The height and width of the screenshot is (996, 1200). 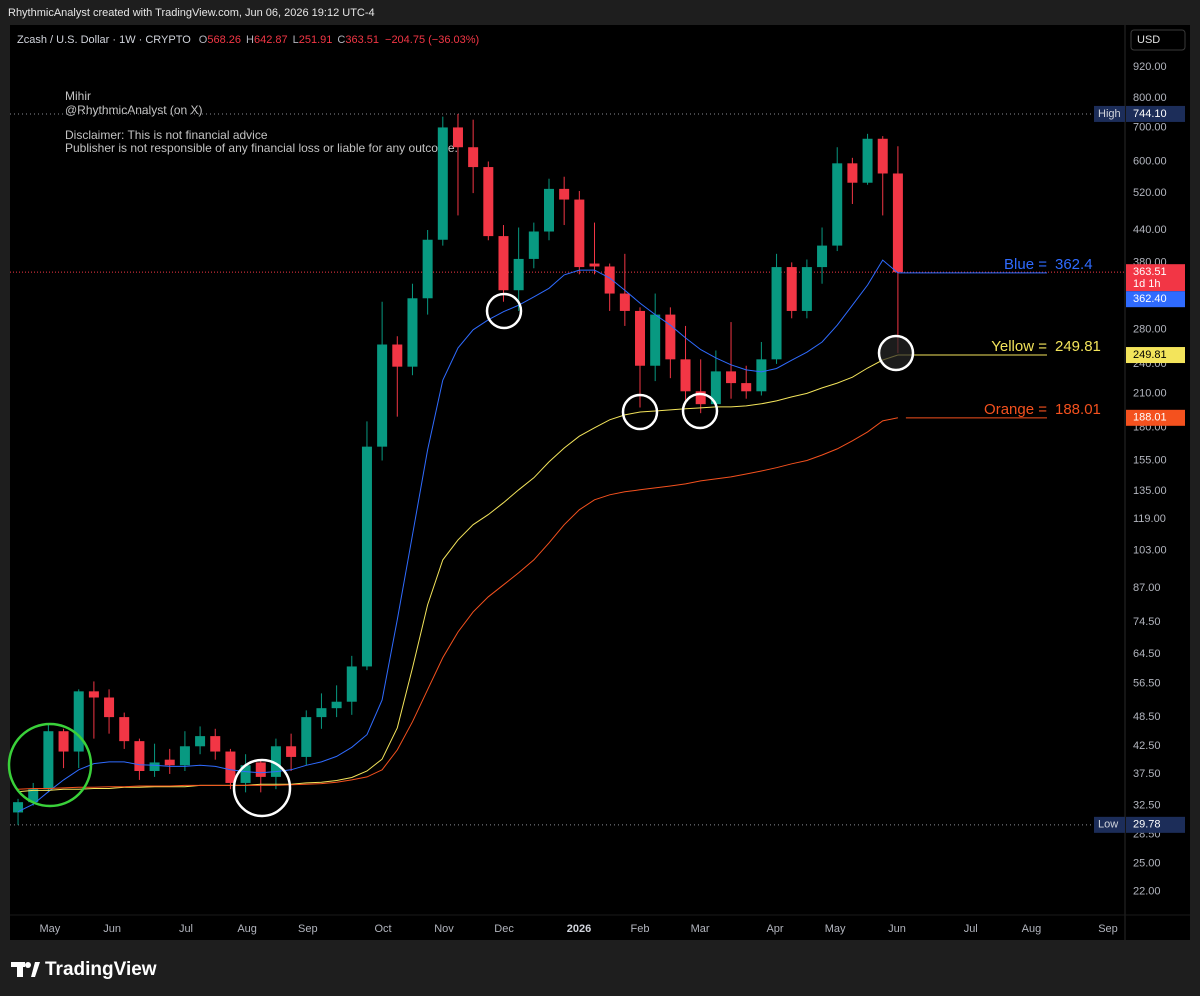 I want to click on y-tick-label: 800.00, so click(x=1150, y=98).